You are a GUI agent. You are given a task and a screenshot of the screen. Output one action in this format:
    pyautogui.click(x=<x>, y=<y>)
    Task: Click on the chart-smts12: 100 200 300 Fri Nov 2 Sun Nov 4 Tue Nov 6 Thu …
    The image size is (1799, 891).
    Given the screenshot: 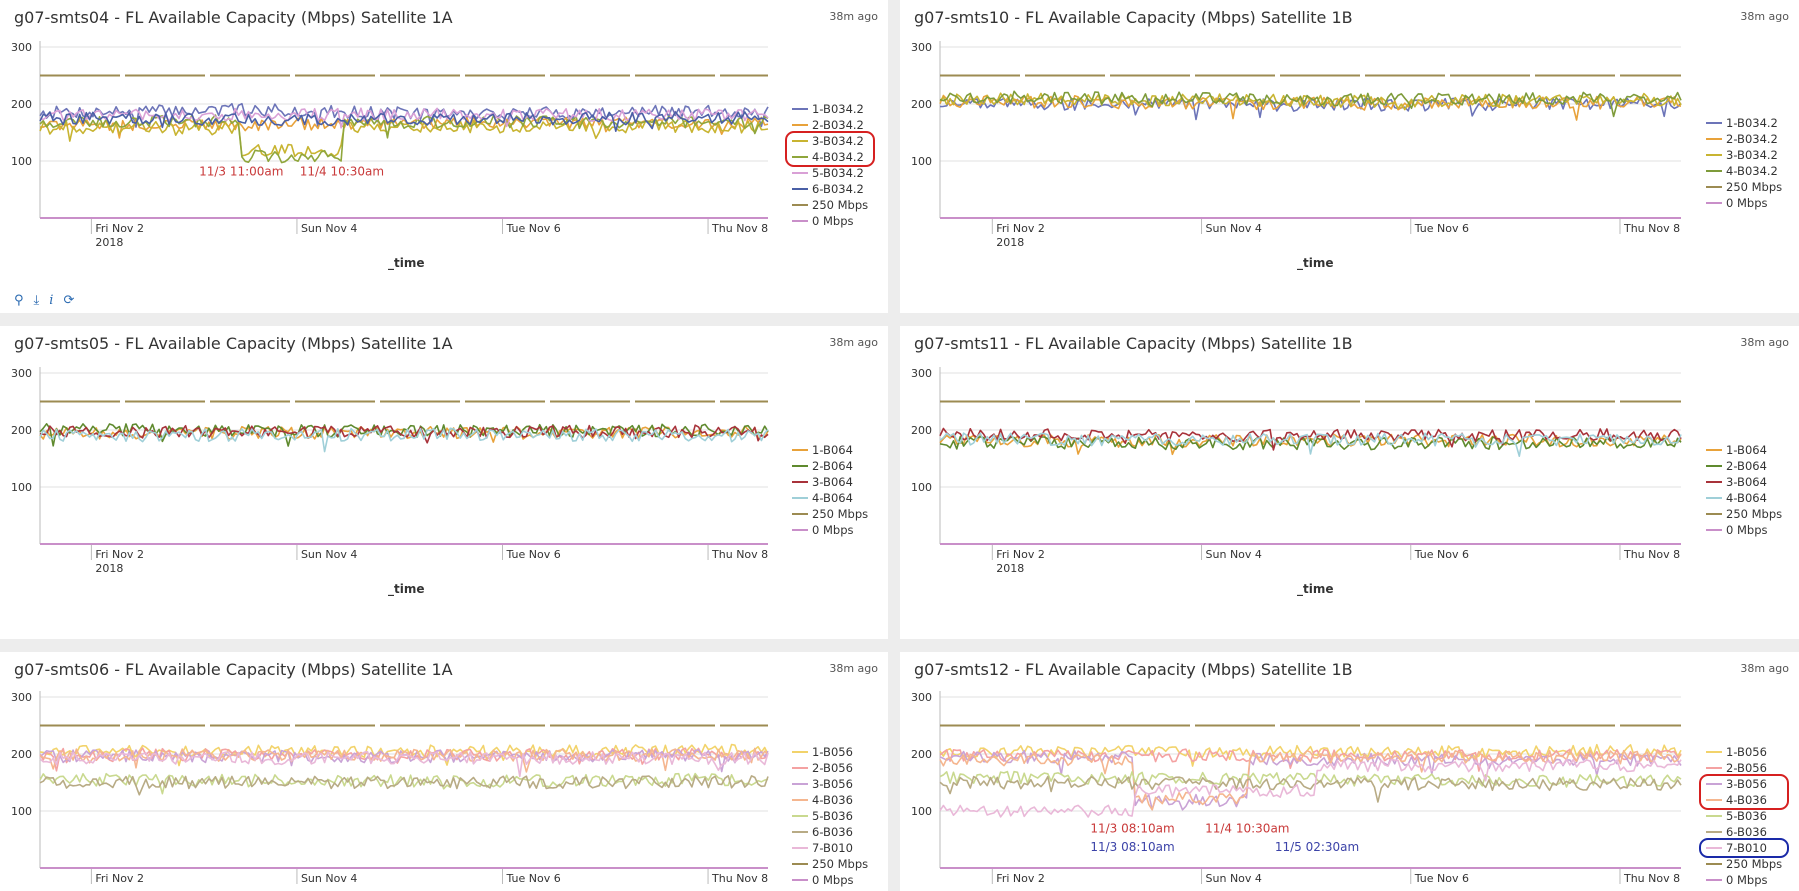 What is the action you would take?
    pyautogui.click(x=1350, y=789)
    